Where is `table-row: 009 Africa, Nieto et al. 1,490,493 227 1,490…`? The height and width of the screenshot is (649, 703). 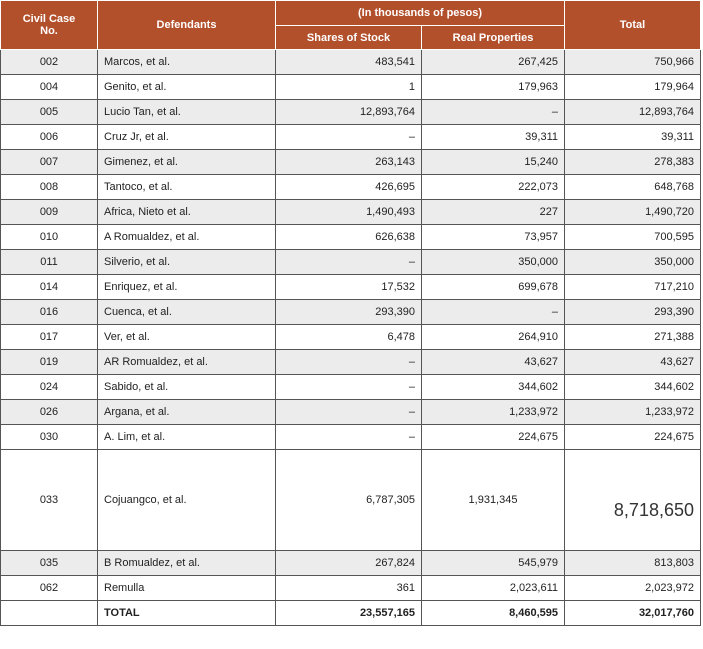 table-row: 009 Africa, Nieto et al. 1,490,493 227 1,490… is located at coordinates (350, 212).